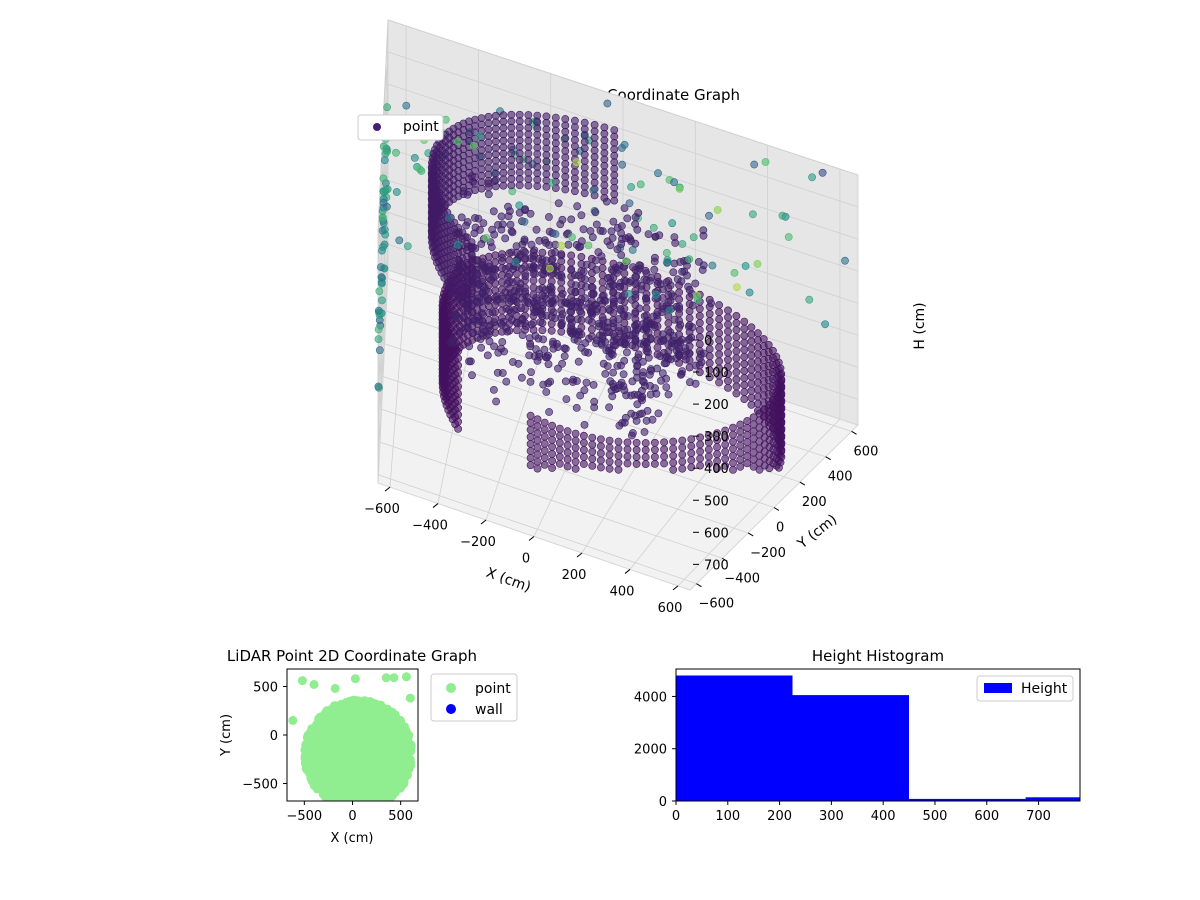  What do you see at coordinates (716, 501) in the screenshot?
I see `z-tick-label-3d: 500` at bounding box center [716, 501].